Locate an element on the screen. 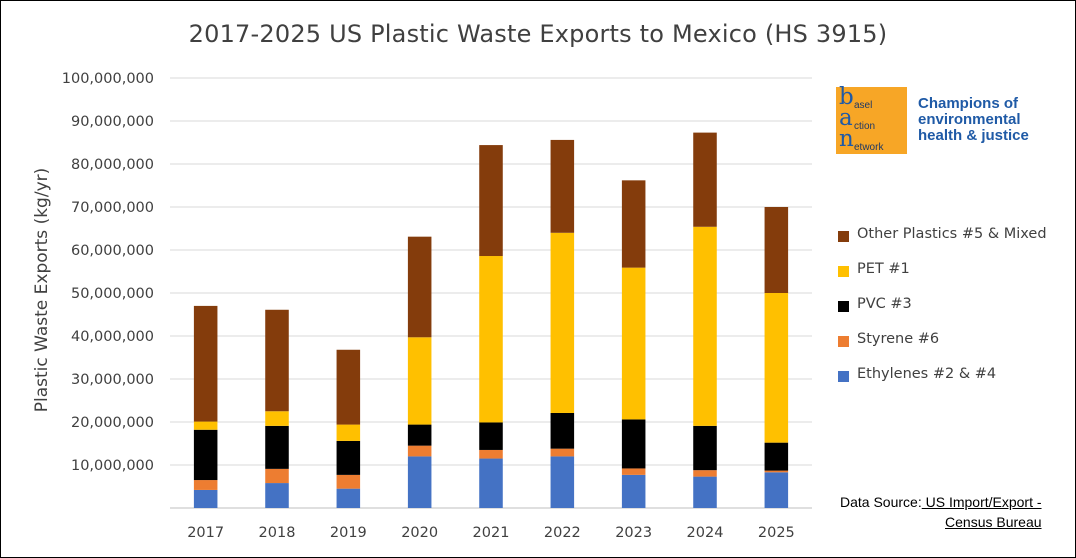 The height and width of the screenshot is (558, 1076). legend-label: PVC #3 is located at coordinates (884, 304).